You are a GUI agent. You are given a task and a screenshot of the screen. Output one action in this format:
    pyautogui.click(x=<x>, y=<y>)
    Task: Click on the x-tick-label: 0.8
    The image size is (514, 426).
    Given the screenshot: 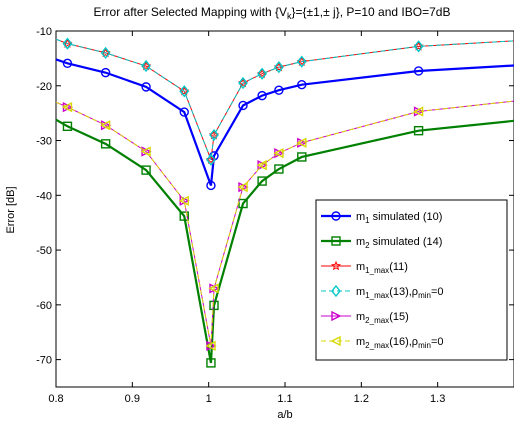 What is the action you would take?
    pyautogui.click(x=55, y=399)
    